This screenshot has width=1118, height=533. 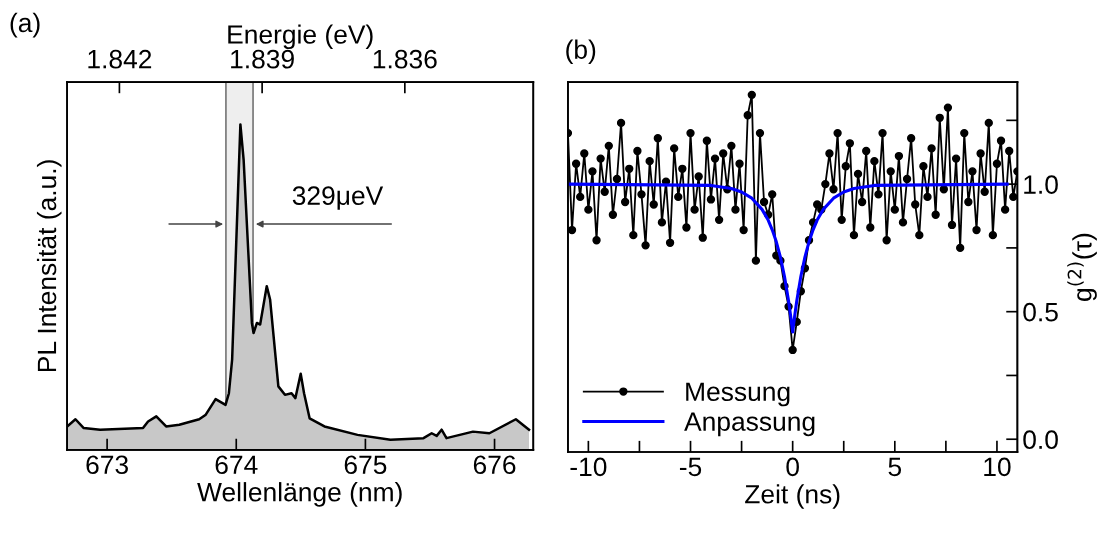 I want to click on x-tick-label: 10, so click(x=997, y=467).